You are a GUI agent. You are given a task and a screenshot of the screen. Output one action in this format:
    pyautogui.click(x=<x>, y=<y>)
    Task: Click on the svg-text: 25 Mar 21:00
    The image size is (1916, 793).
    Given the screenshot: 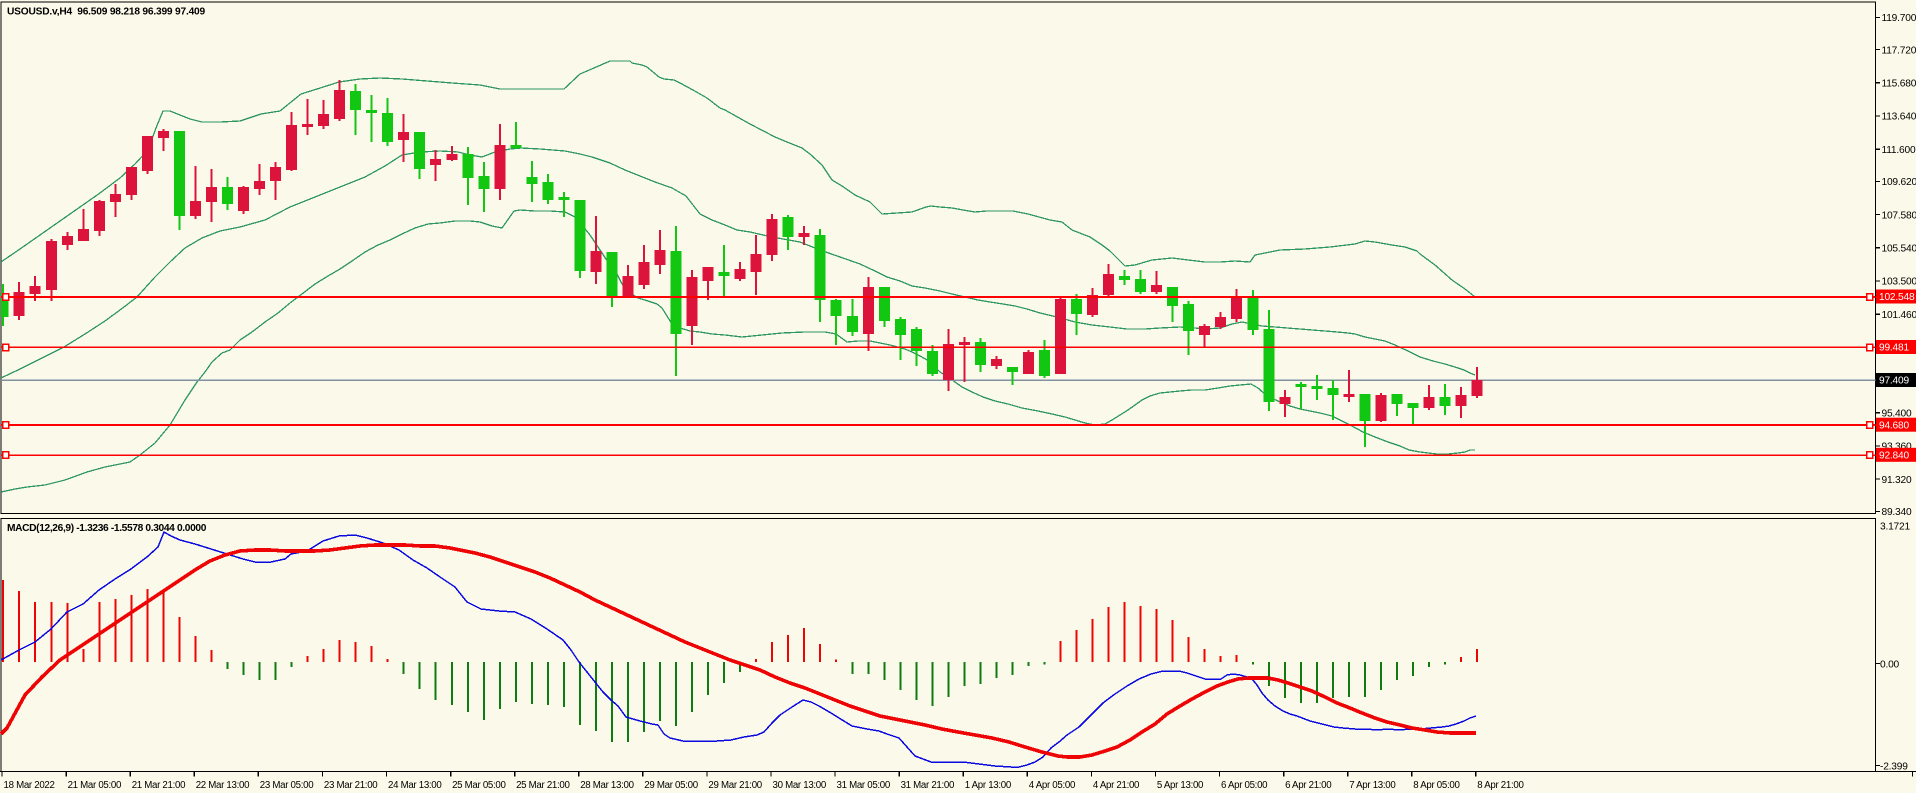 What is the action you would take?
    pyautogui.click(x=543, y=785)
    